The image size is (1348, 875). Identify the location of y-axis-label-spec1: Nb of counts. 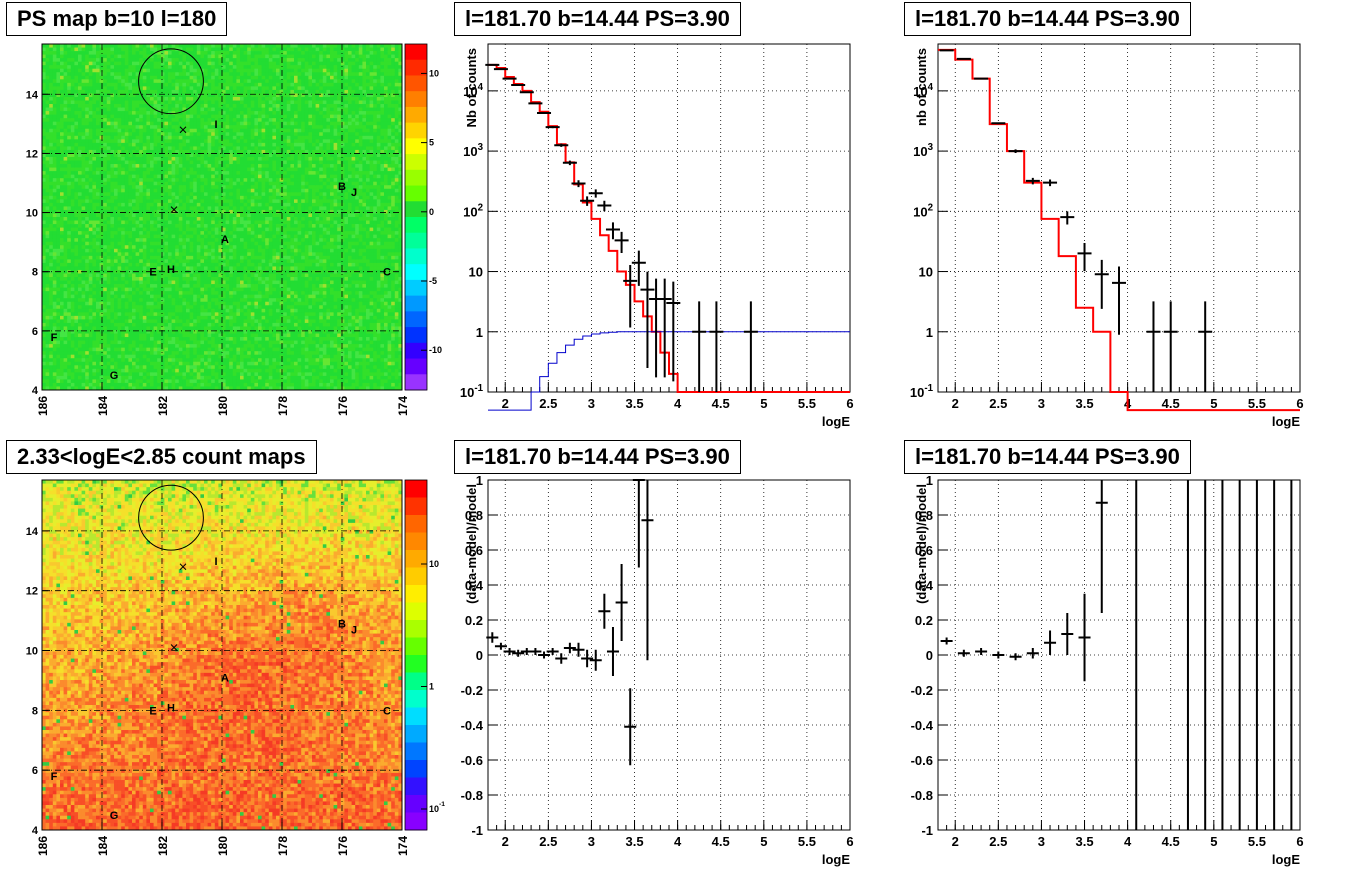
(471, 87).